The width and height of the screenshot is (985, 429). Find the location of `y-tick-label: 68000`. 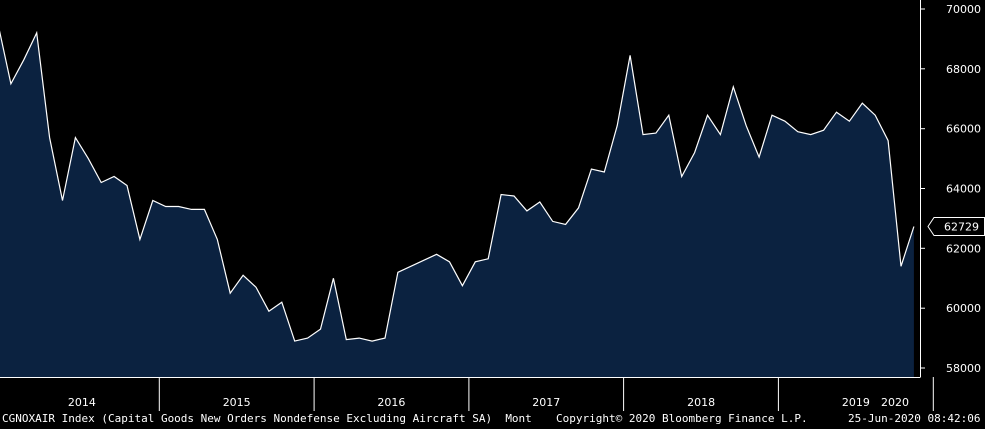

y-tick-label: 68000 is located at coordinates (963, 69).